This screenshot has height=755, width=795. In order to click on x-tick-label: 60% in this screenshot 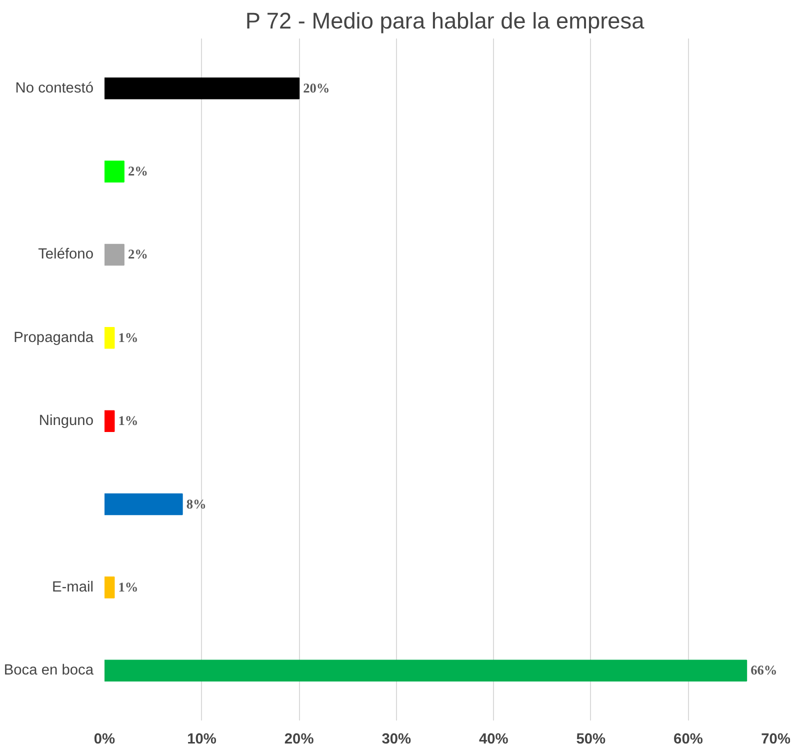, I will do `click(688, 740)`.